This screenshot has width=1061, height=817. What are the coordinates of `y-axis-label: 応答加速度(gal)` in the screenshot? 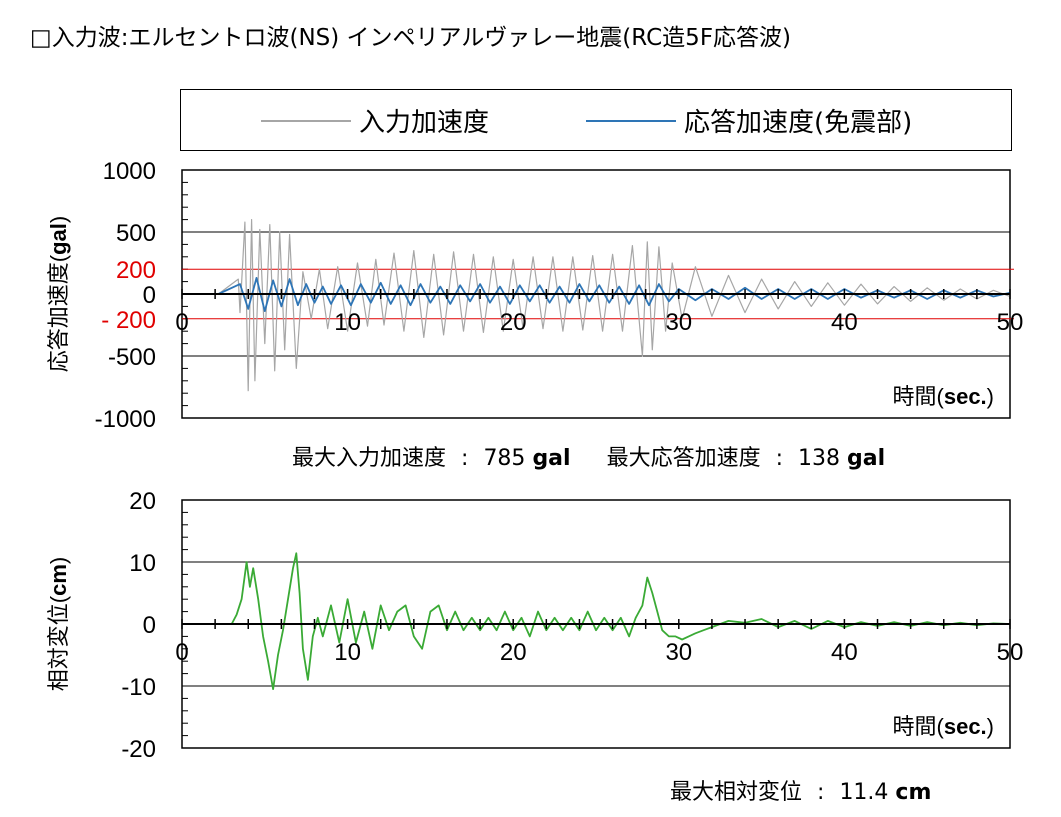 It's located at (58, 294).